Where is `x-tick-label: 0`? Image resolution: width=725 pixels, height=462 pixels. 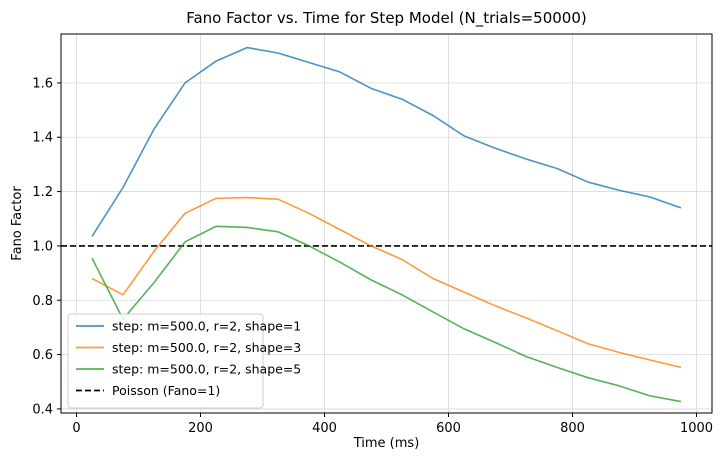
x-tick-label: 0 is located at coordinates (76, 428).